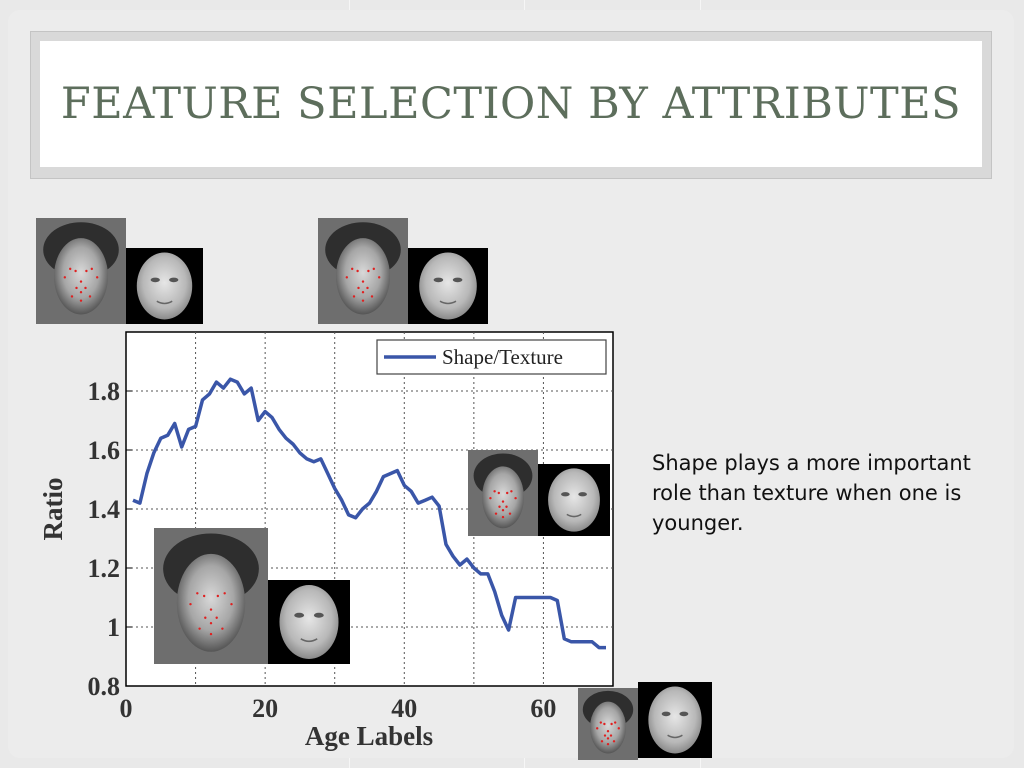 This screenshot has height=768, width=1024. Describe the element at coordinates (53, 509) in the screenshot. I see `y-axis-label: Ratio` at that location.